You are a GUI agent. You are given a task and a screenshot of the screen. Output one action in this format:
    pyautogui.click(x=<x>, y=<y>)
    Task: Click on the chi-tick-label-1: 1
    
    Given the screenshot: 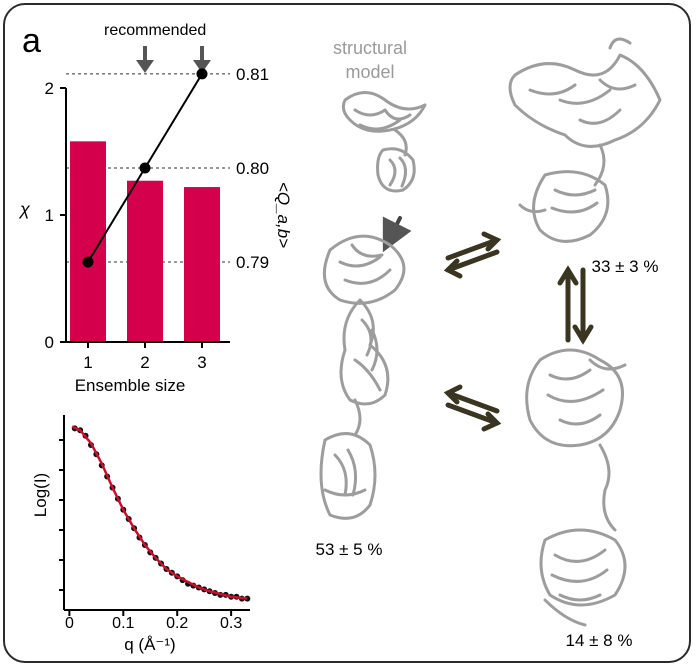 What is the action you would take?
    pyautogui.click(x=49, y=215)
    